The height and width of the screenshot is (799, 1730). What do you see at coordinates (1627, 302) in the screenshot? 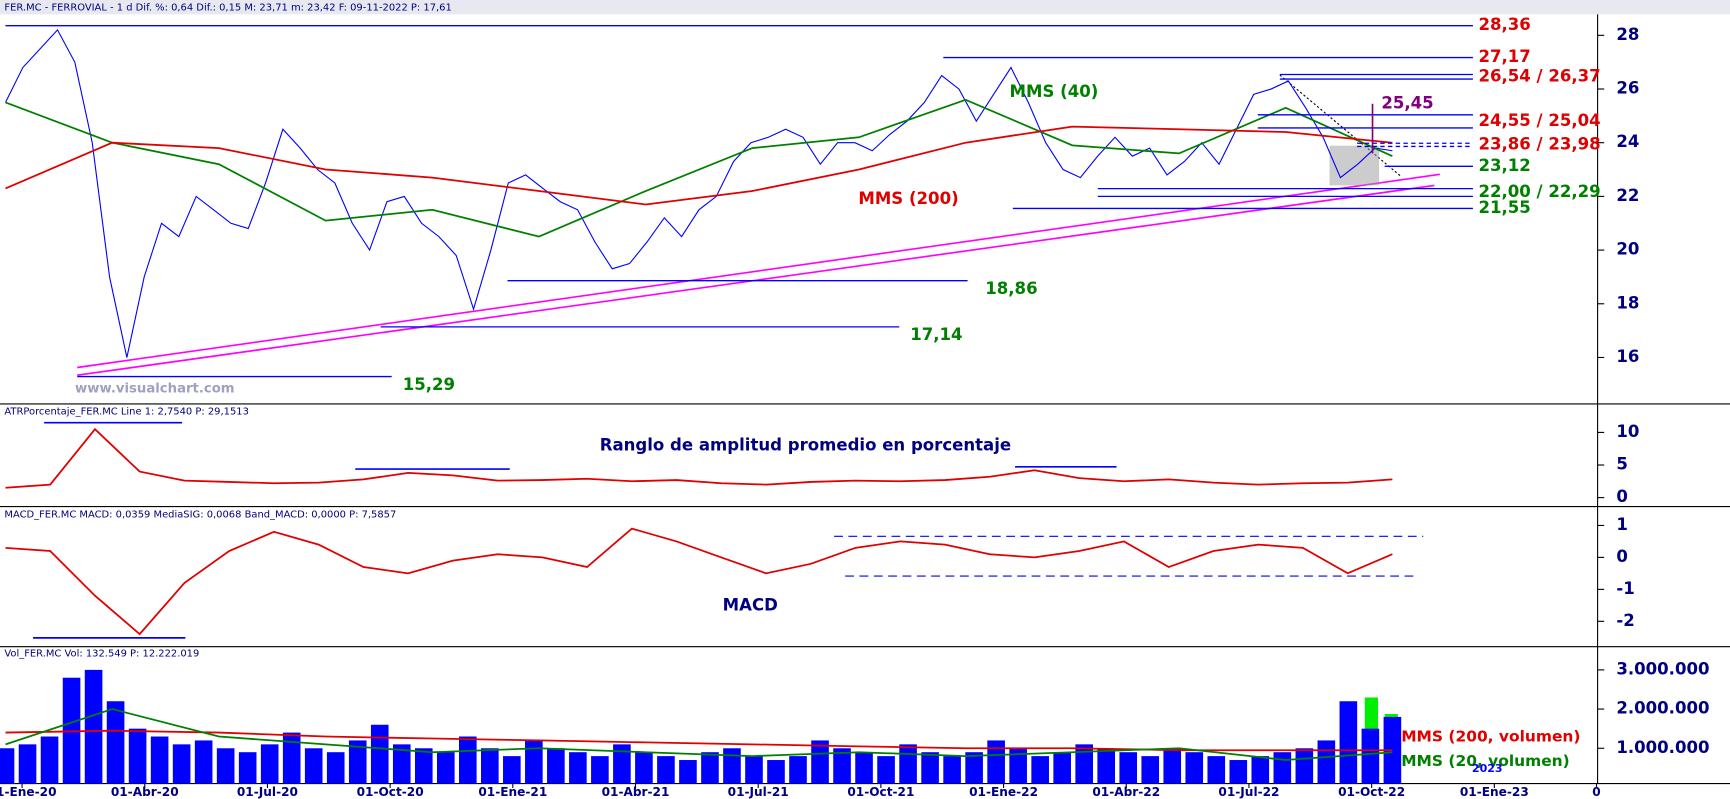
I see `y-tick-label: 18` at bounding box center [1627, 302].